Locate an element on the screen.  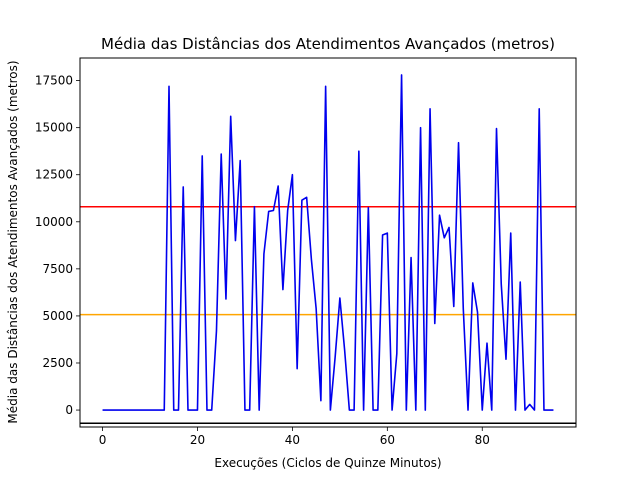
y-tick-label: 17500 is located at coordinates (54, 81).